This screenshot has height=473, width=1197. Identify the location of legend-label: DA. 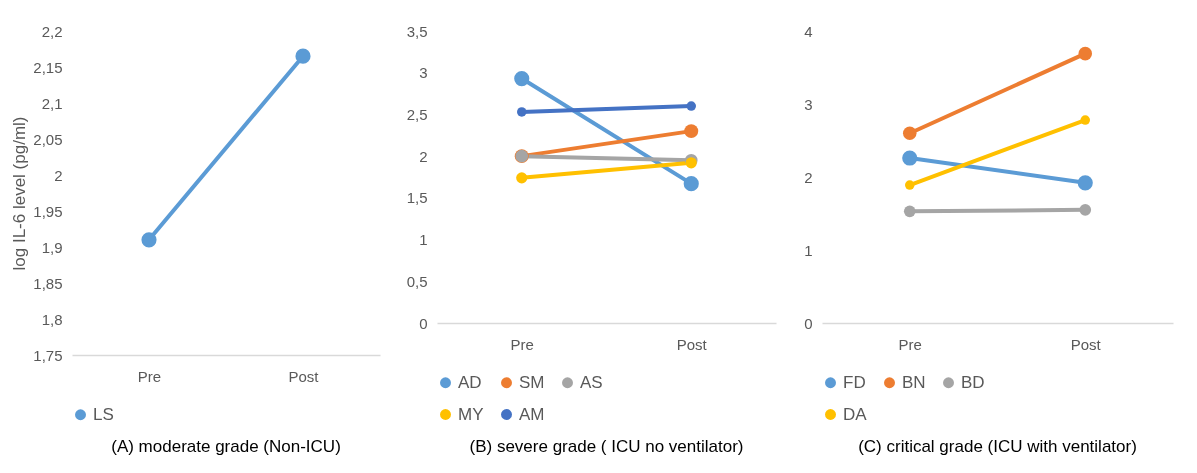
(854, 414).